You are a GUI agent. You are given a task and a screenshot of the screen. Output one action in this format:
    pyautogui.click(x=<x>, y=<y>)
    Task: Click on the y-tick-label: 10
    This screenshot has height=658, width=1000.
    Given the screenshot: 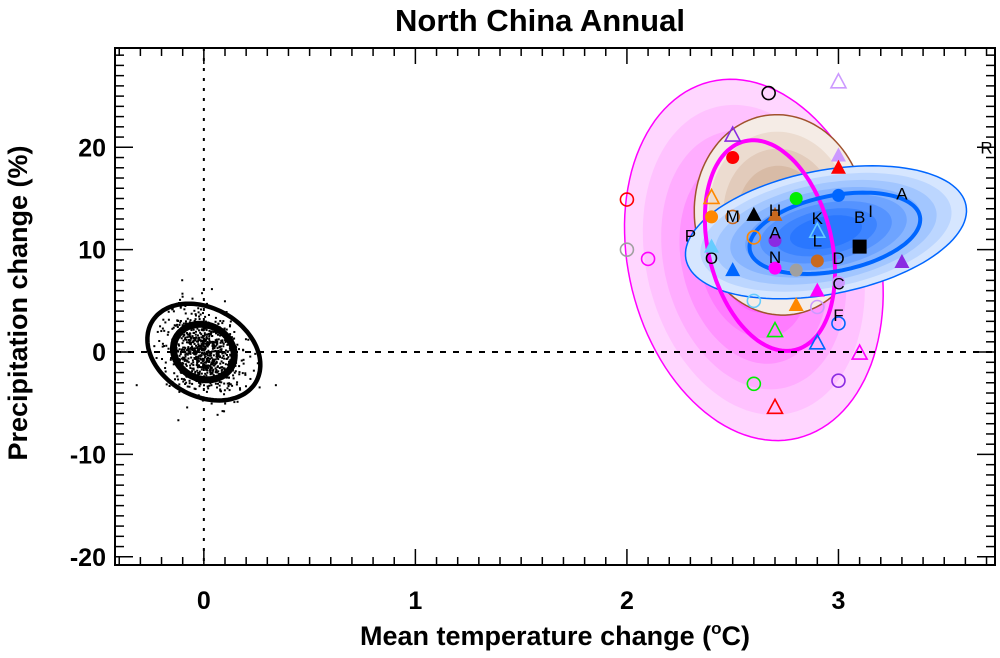 What is the action you would take?
    pyautogui.click(x=92, y=251)
    